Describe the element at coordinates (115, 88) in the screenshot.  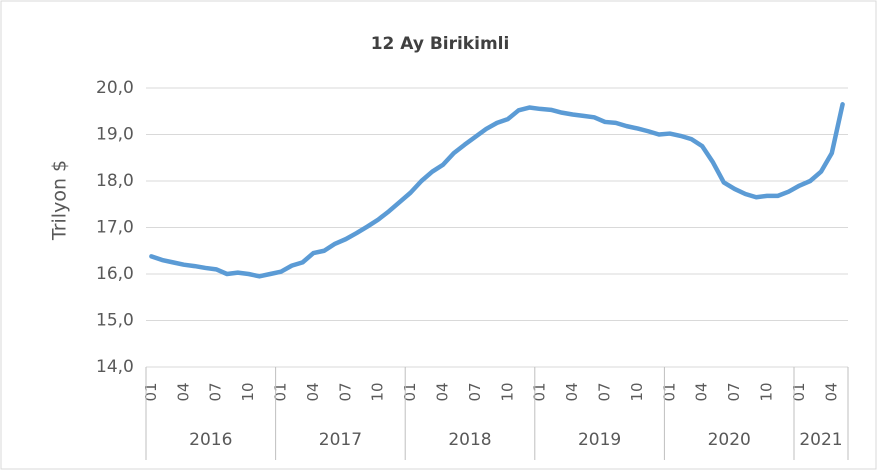
I see `y-tick-label: 20,0` at that location.